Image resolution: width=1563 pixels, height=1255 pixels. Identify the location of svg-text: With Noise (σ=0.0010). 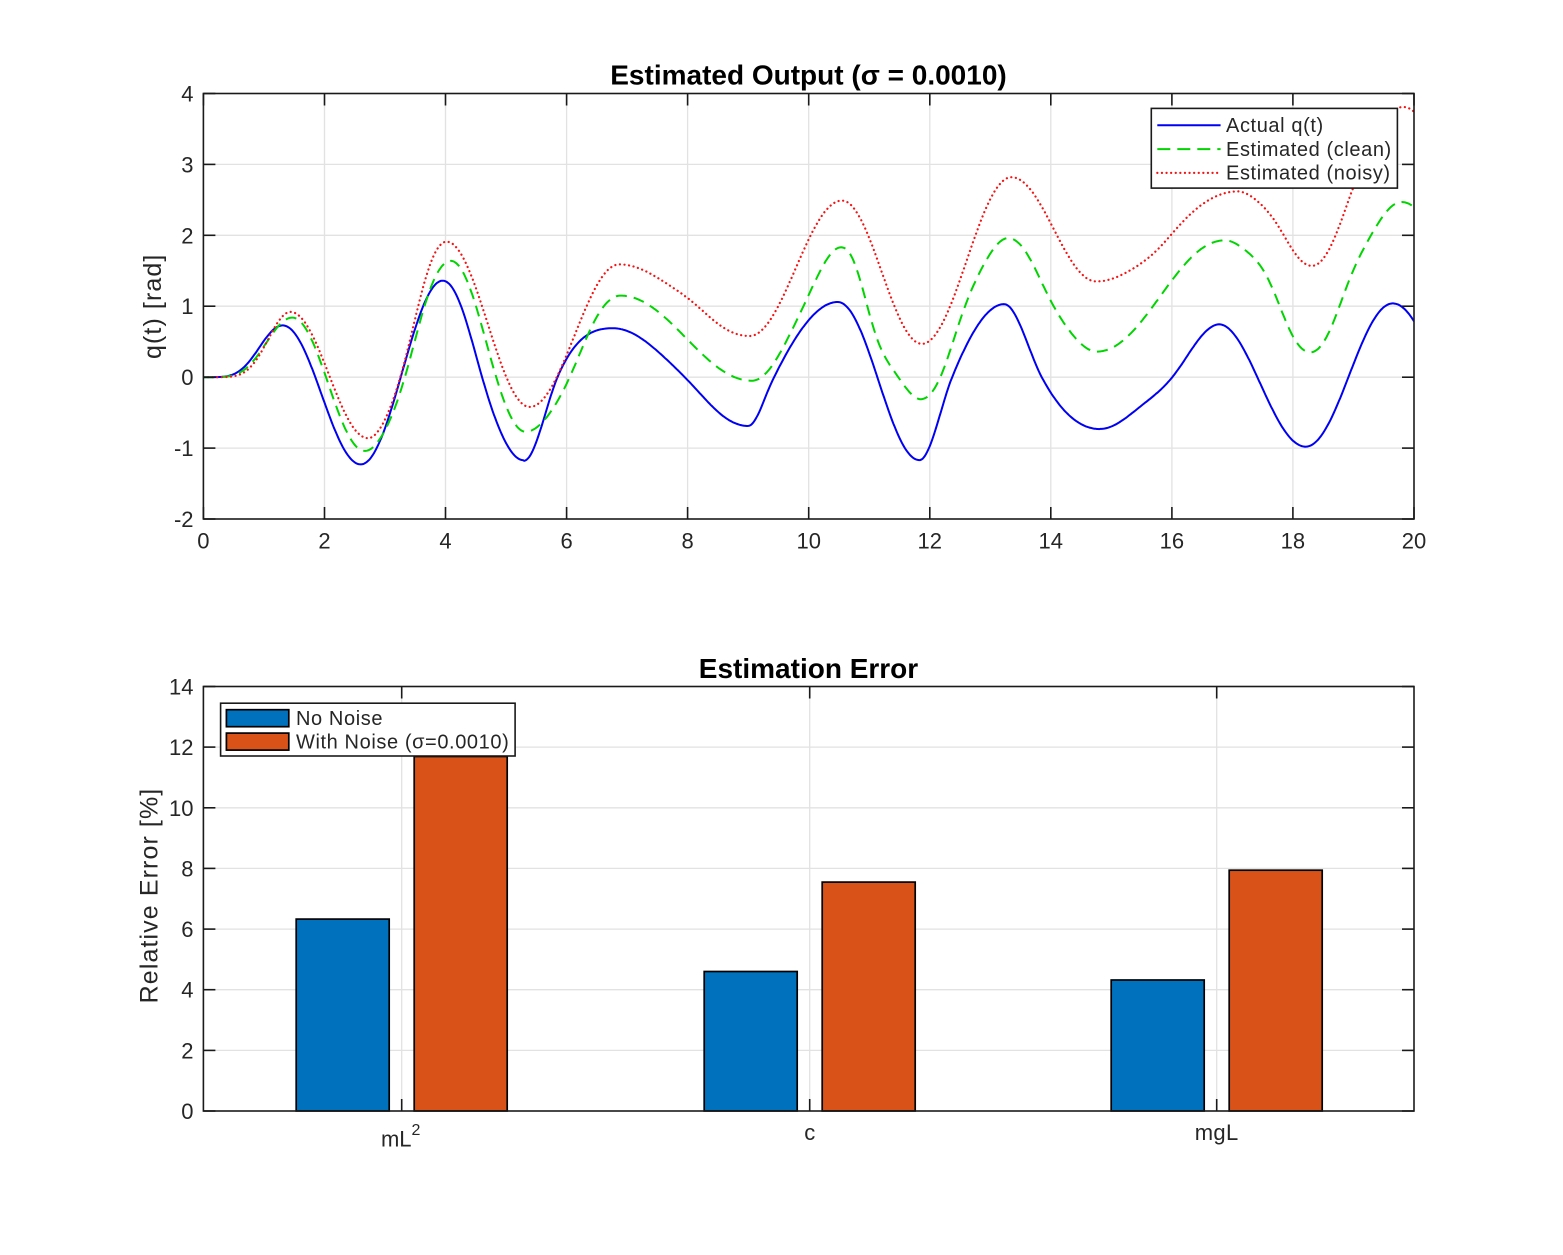
(402, 742).